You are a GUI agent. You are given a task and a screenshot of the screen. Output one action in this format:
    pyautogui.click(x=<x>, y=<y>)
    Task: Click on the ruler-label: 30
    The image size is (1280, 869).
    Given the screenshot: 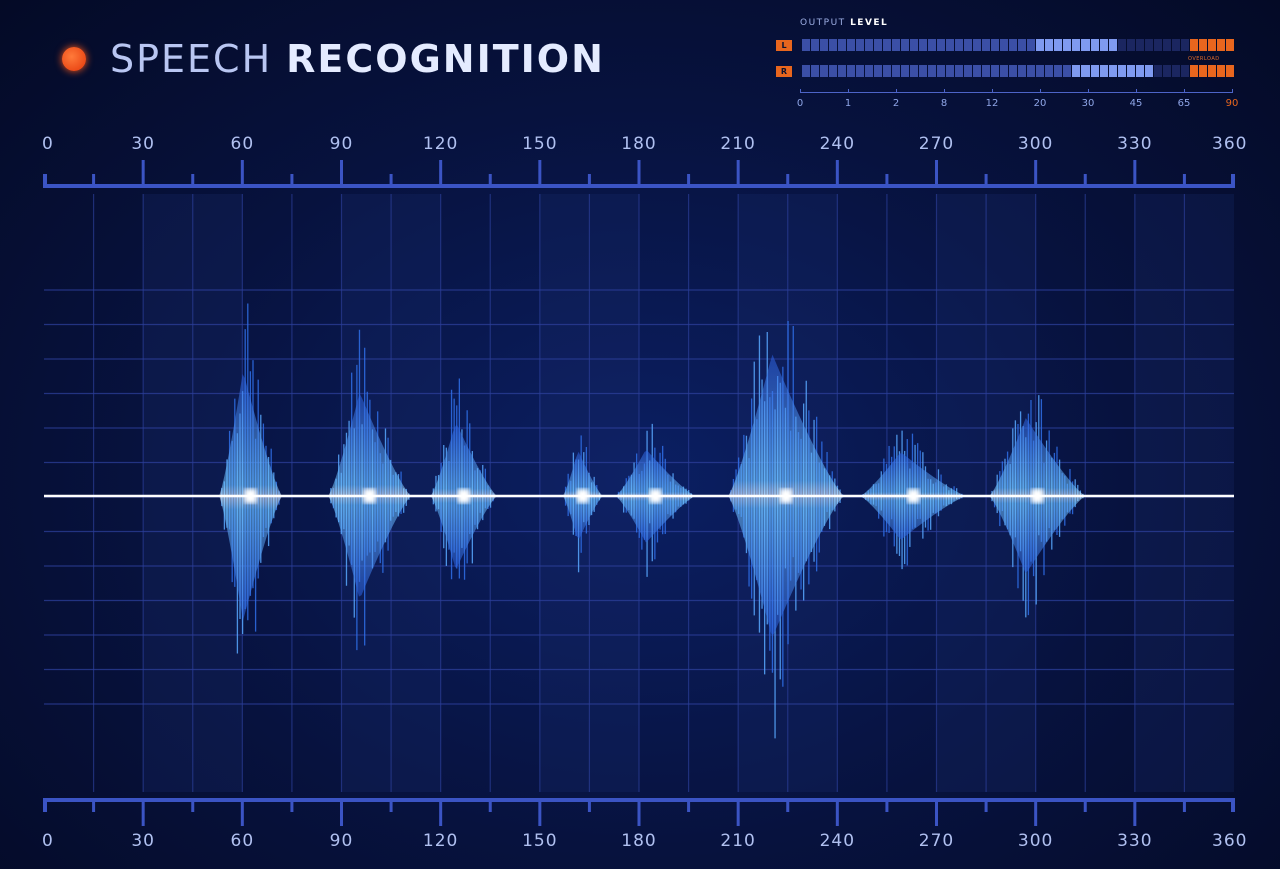 What is the action you would take?
    pyautogui.click(x=143, y=841)
    